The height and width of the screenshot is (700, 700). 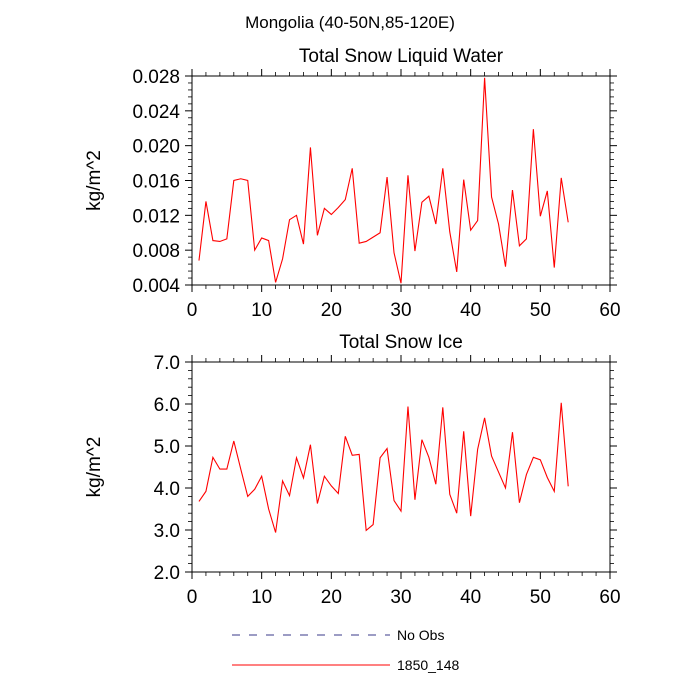 I want to click on y-tick-label: 0.008, so click(x=156, y=251).